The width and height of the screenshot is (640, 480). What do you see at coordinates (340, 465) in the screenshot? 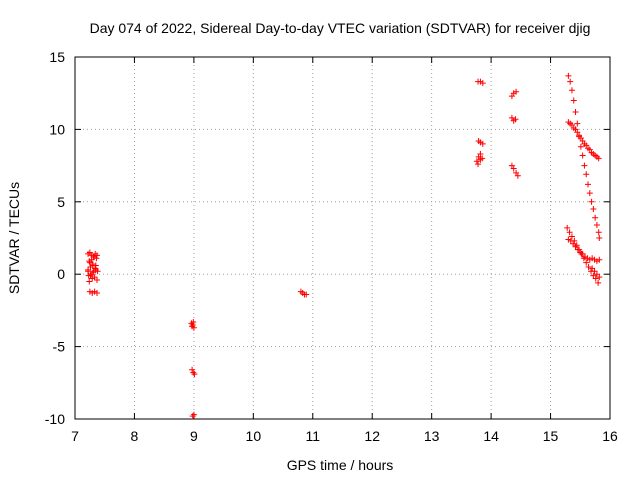
I see `x-axis-label: GPS time / hours` at bounding box center [340, 465].